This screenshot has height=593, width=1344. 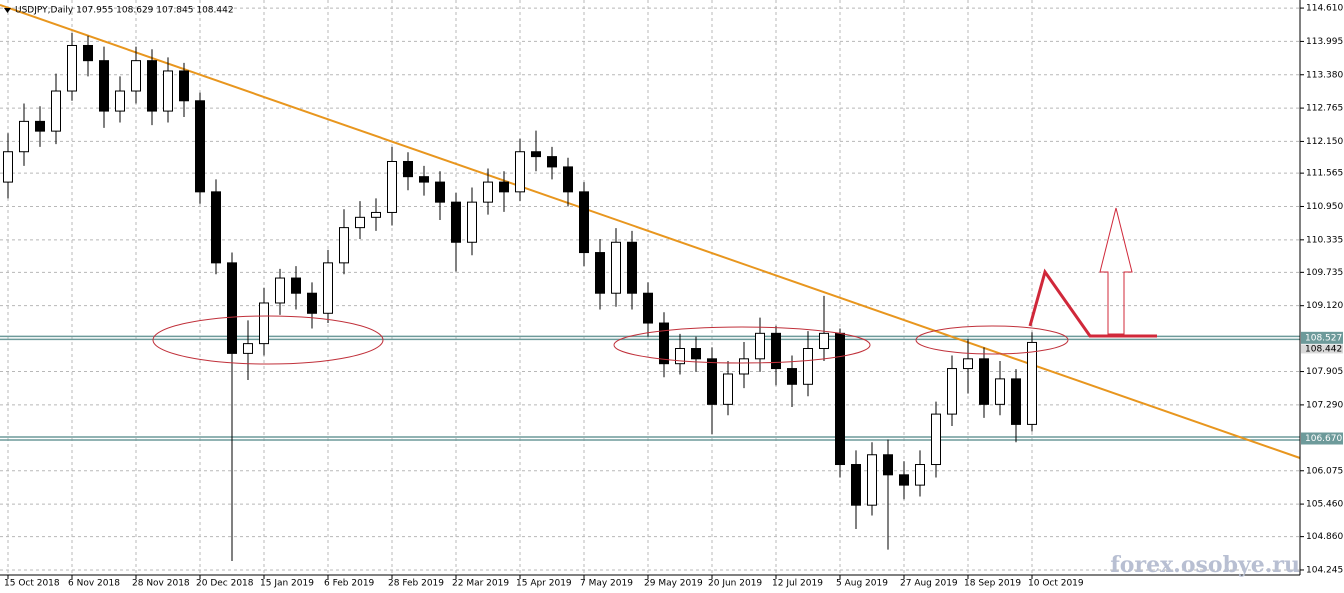 I want to click on watermark: forex.osobye.ru, so click(x=1205, y=565).